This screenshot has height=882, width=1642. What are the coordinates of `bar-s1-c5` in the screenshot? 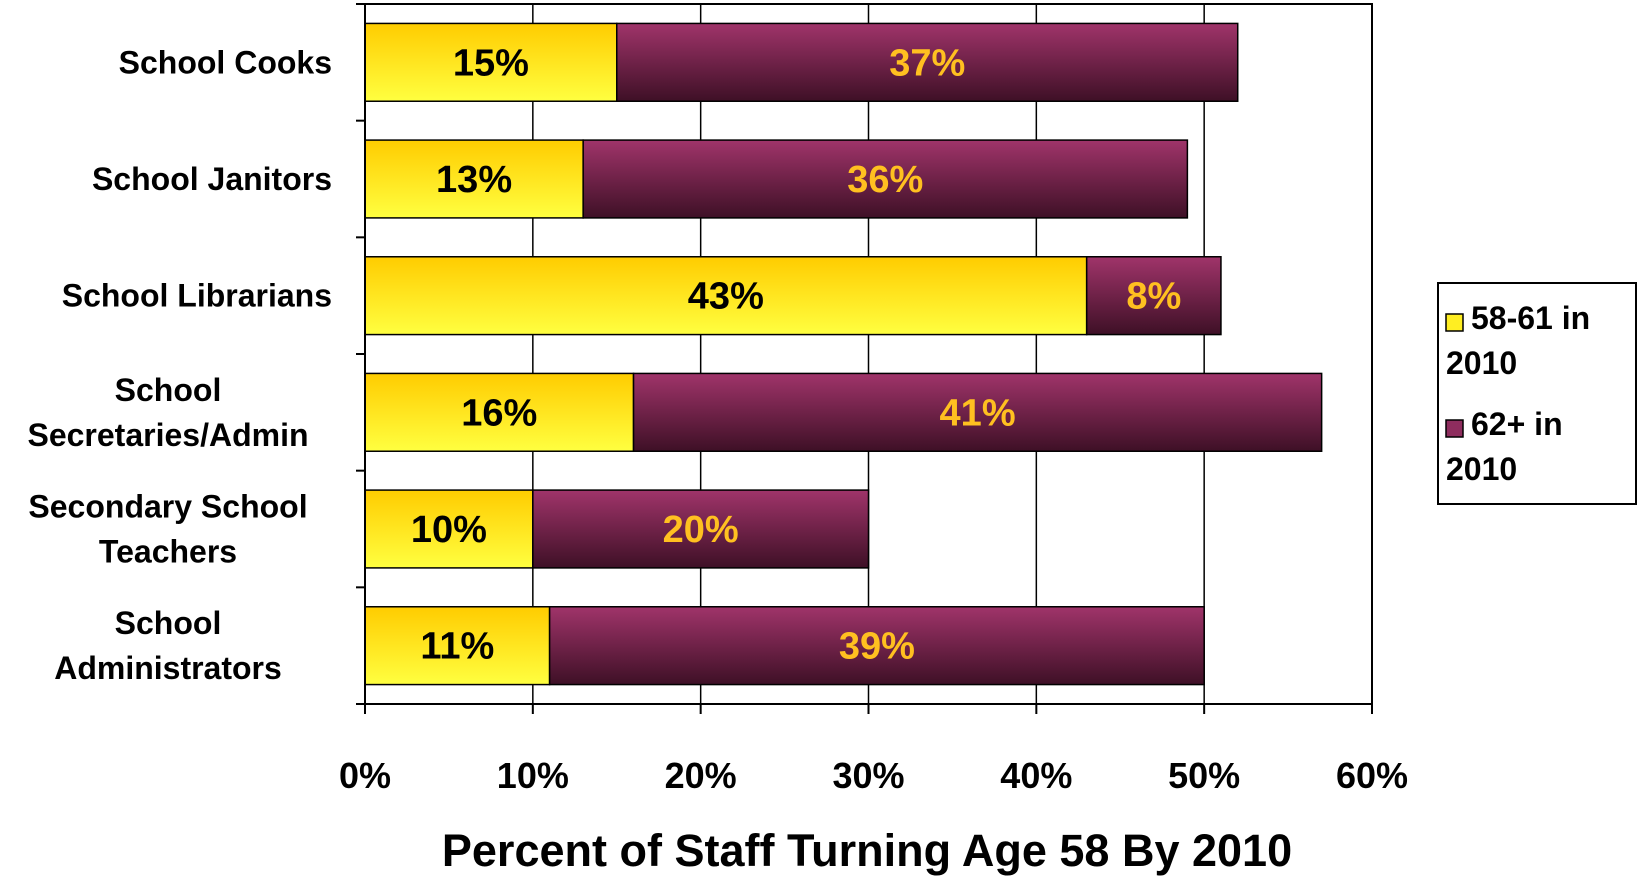 It's located at (876, 646).